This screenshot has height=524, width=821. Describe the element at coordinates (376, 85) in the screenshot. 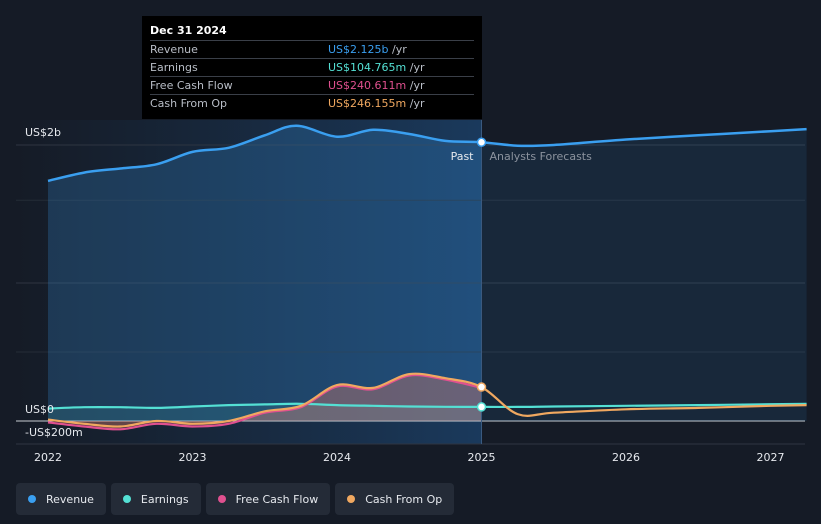

I see `tooltip-value: US$240.611m /yr` at that location.